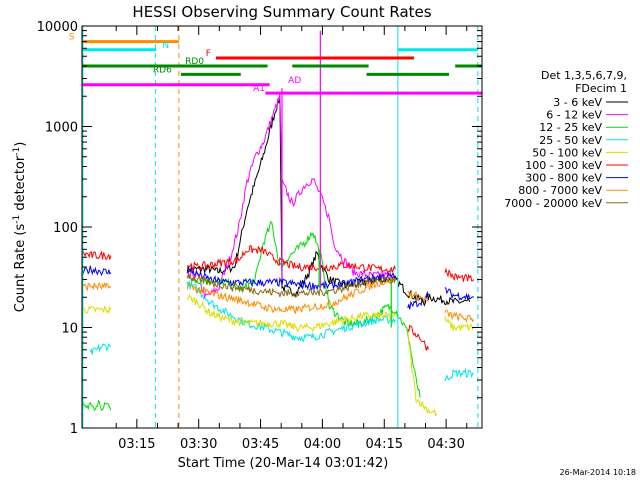 The image size is (640, 480). I want to click on flag-label: S, so click(72, 38).